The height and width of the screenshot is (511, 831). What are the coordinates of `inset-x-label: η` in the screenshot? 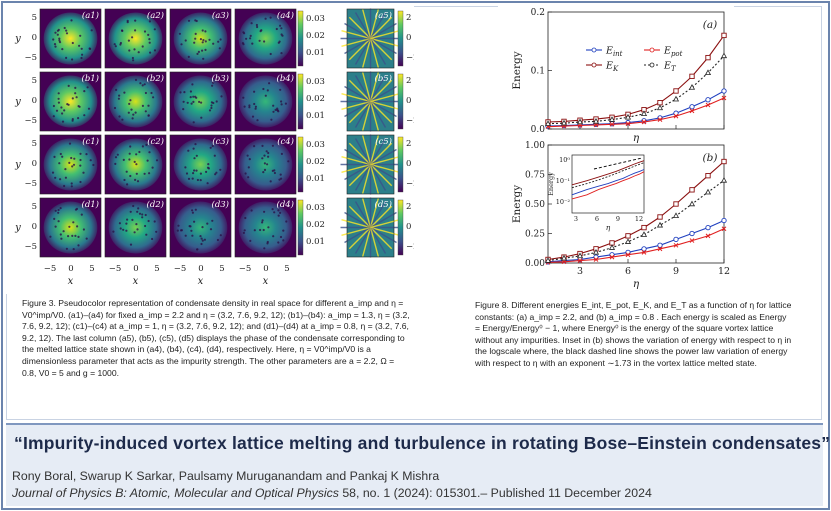 It's located at (608, 227).